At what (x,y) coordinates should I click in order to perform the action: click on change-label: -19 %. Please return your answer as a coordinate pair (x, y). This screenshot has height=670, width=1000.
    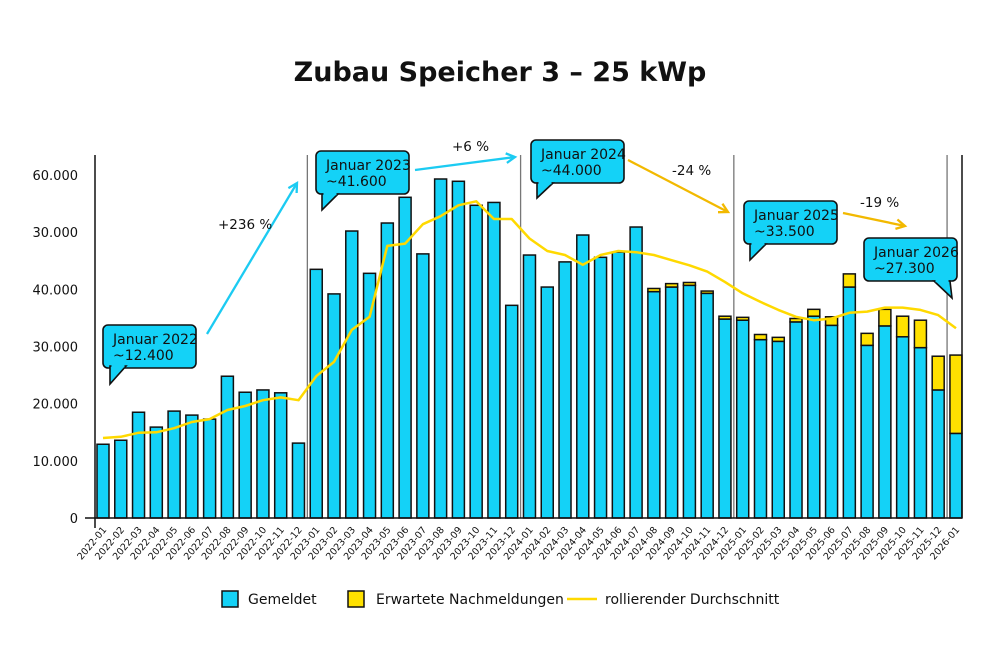
    Looking at the image, I should click on (879, 203).